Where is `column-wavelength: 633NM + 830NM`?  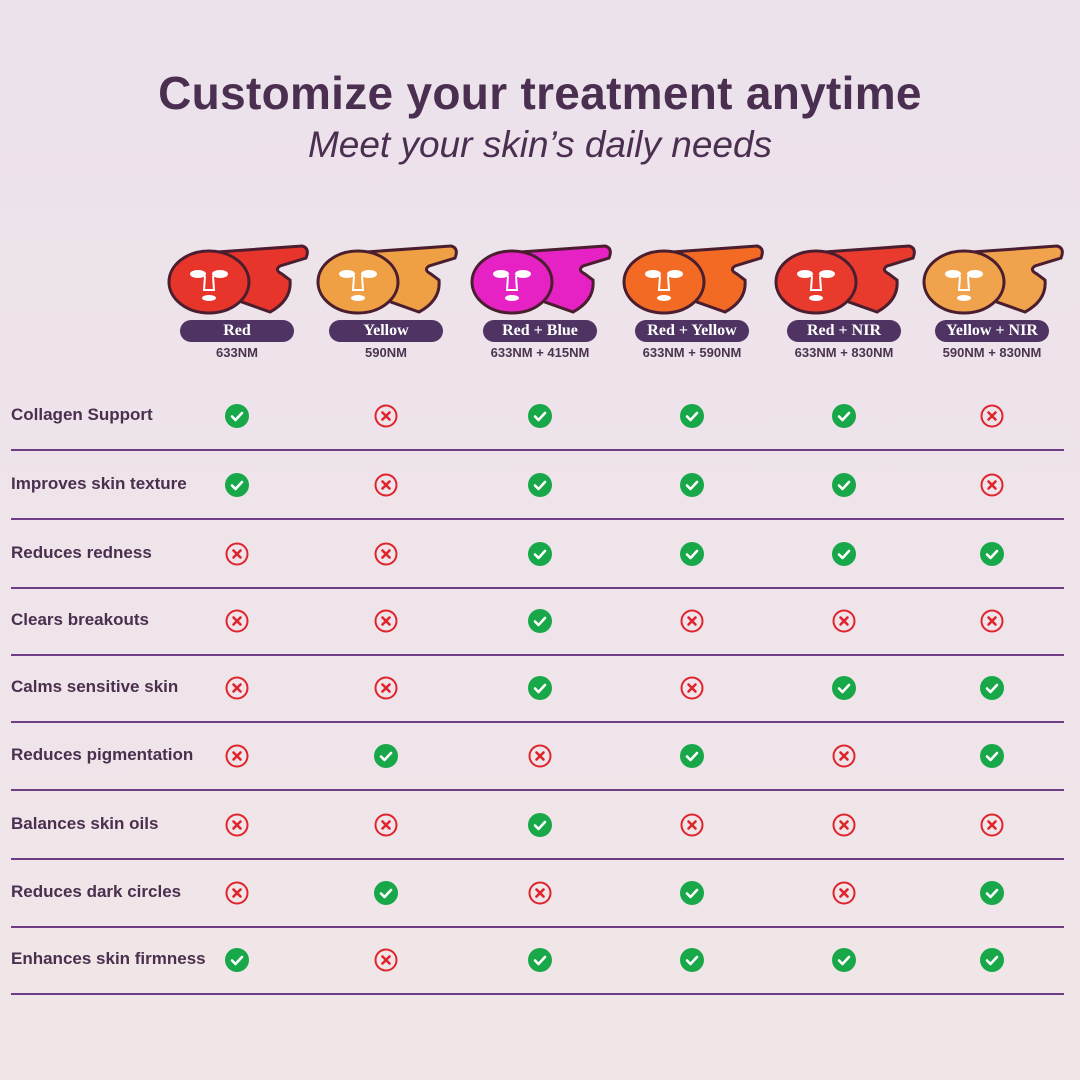
column-wavelength: 633NM + 830NM is located at coordinates (844, 352).